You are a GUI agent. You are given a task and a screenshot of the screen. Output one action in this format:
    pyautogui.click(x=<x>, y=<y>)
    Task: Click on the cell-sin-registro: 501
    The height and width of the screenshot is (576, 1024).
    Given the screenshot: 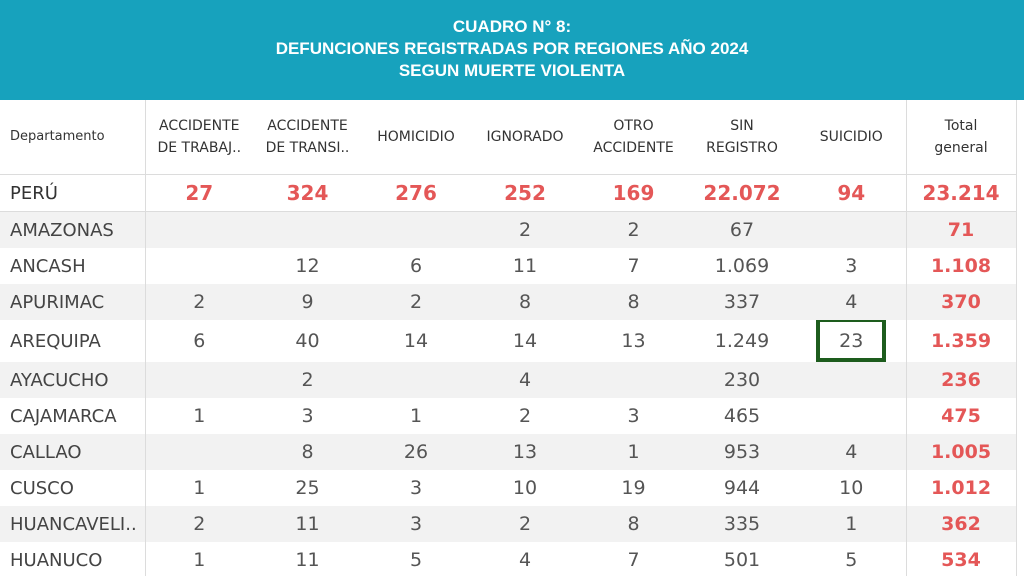 What is the action you would take?
    pyautogui.click(x=742, y=560)
    